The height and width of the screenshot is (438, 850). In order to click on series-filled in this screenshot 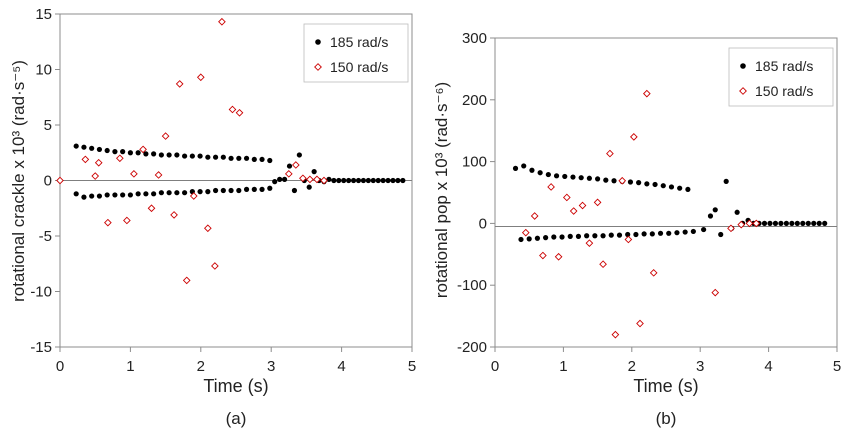, I will do `click(239, 171)`.